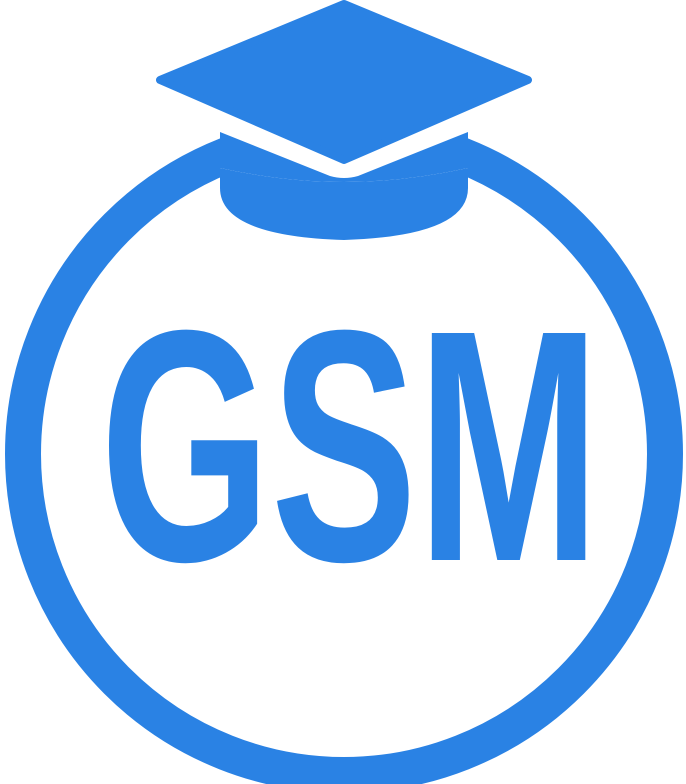  What do you see at coordinates (344, 157) in the screenshot?
I see `cap-left-edge` at bounding box center [344, 157].